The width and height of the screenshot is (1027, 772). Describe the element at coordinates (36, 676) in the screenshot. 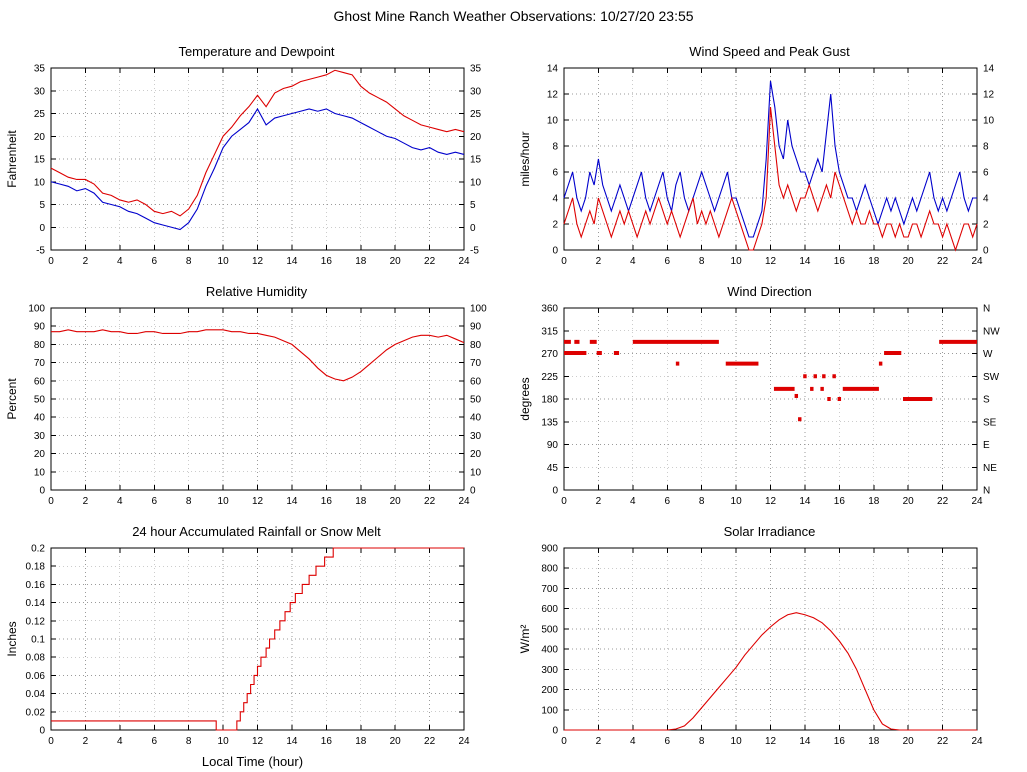

I see `svg-text: 0.06` at that location.